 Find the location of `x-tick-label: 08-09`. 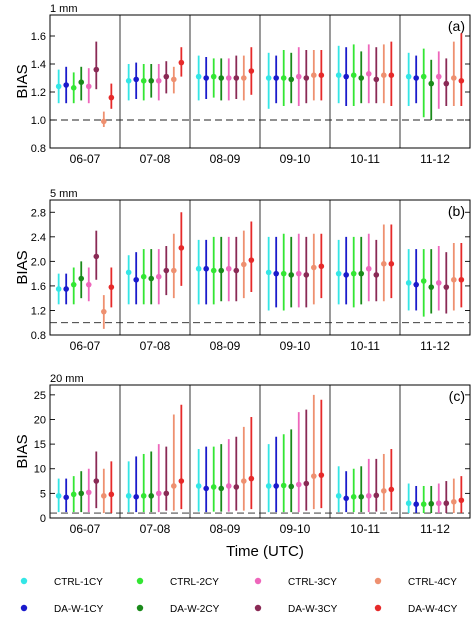

x-tick-label: 08-09 is located at coordinates (225, 346).